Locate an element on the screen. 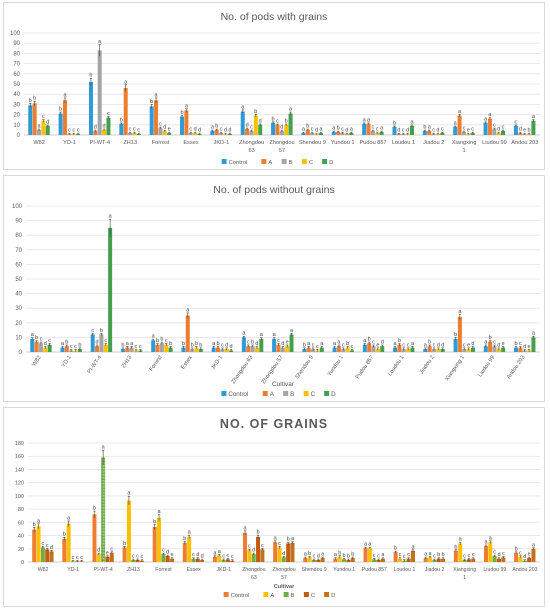 This screenshot has width=550, height=609. legend-label: C is located at coordinates (311, 163).